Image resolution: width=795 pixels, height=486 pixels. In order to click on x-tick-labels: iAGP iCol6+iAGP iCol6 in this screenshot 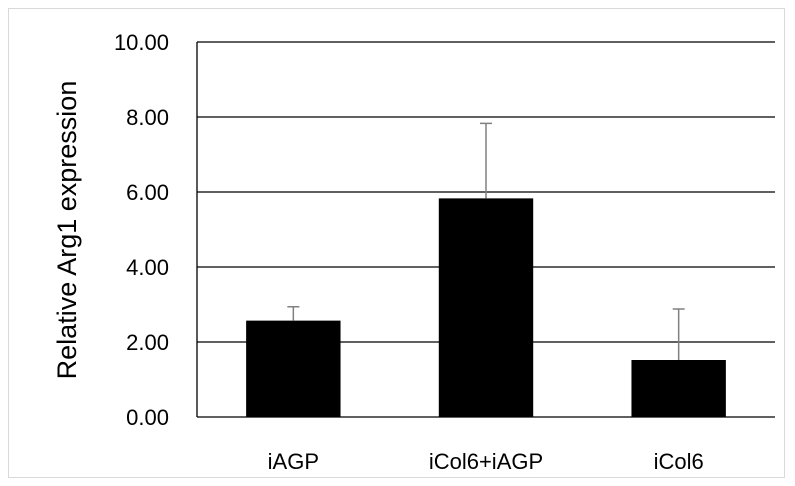, I will do `click(486, 461)`.